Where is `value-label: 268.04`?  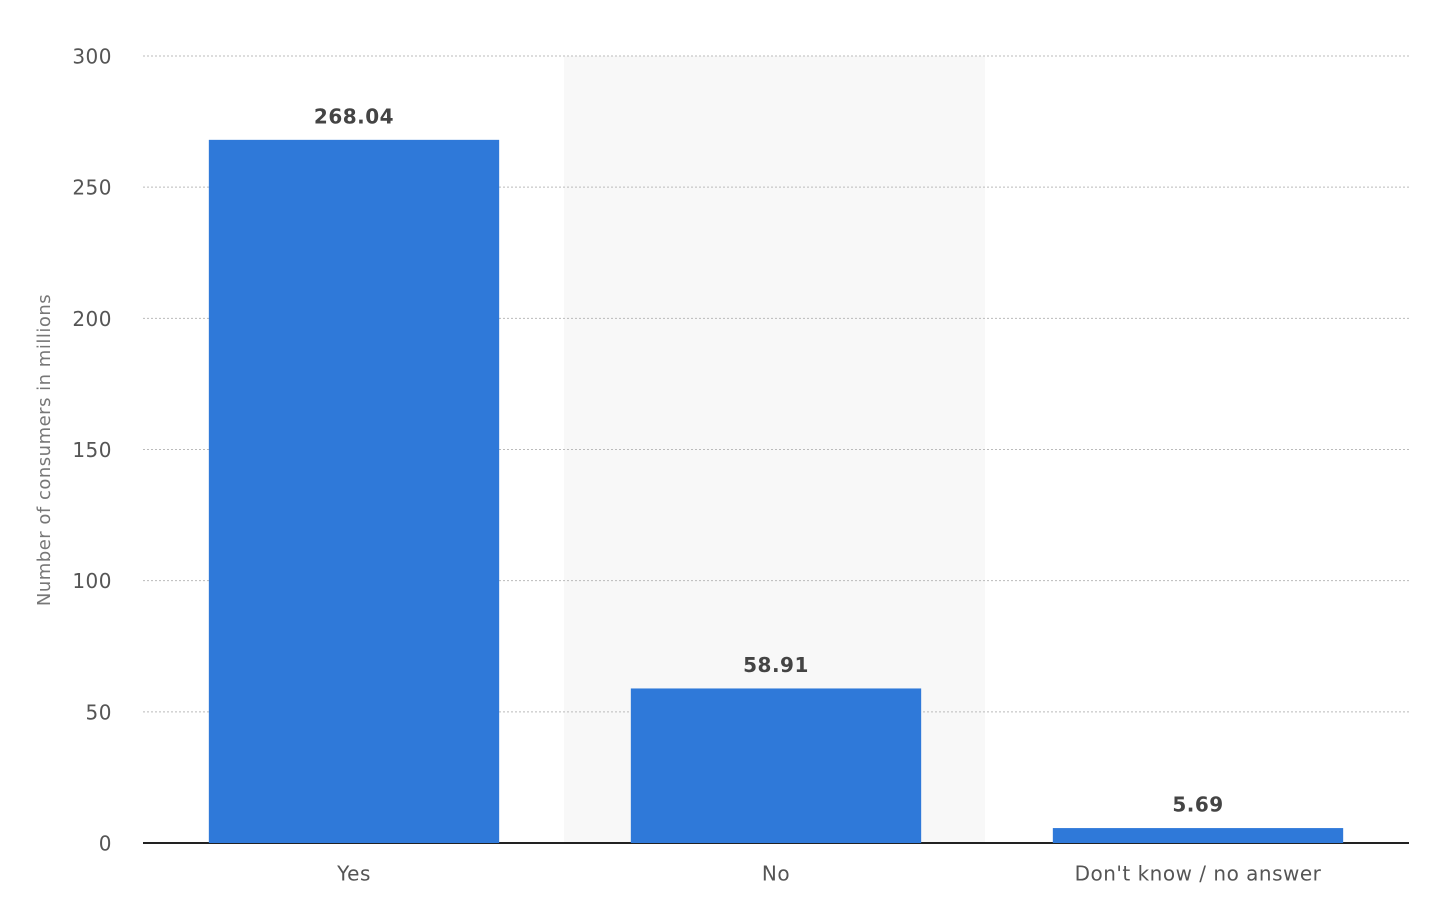
value-label: 268.04 is located at coordinates (354, 116).